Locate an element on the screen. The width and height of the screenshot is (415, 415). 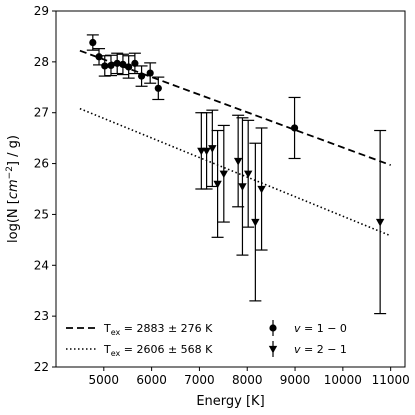
legend-label-series: v = 1 − 0 is located at coordinates (320, 328).